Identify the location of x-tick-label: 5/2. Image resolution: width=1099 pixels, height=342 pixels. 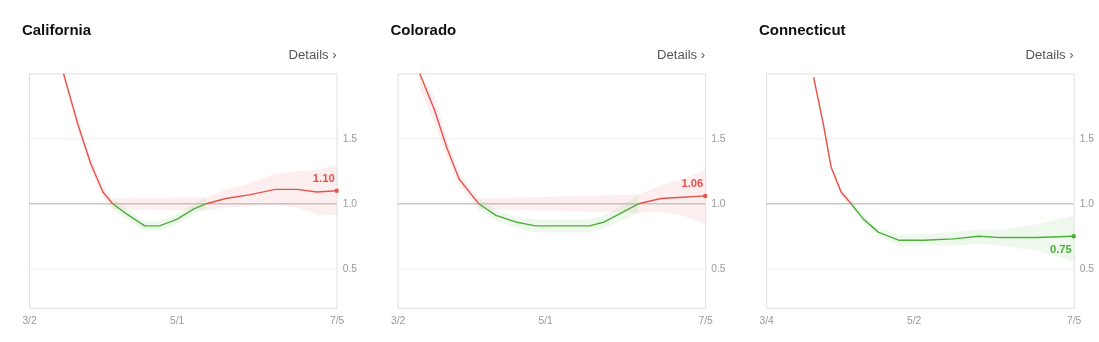
(914, 321).